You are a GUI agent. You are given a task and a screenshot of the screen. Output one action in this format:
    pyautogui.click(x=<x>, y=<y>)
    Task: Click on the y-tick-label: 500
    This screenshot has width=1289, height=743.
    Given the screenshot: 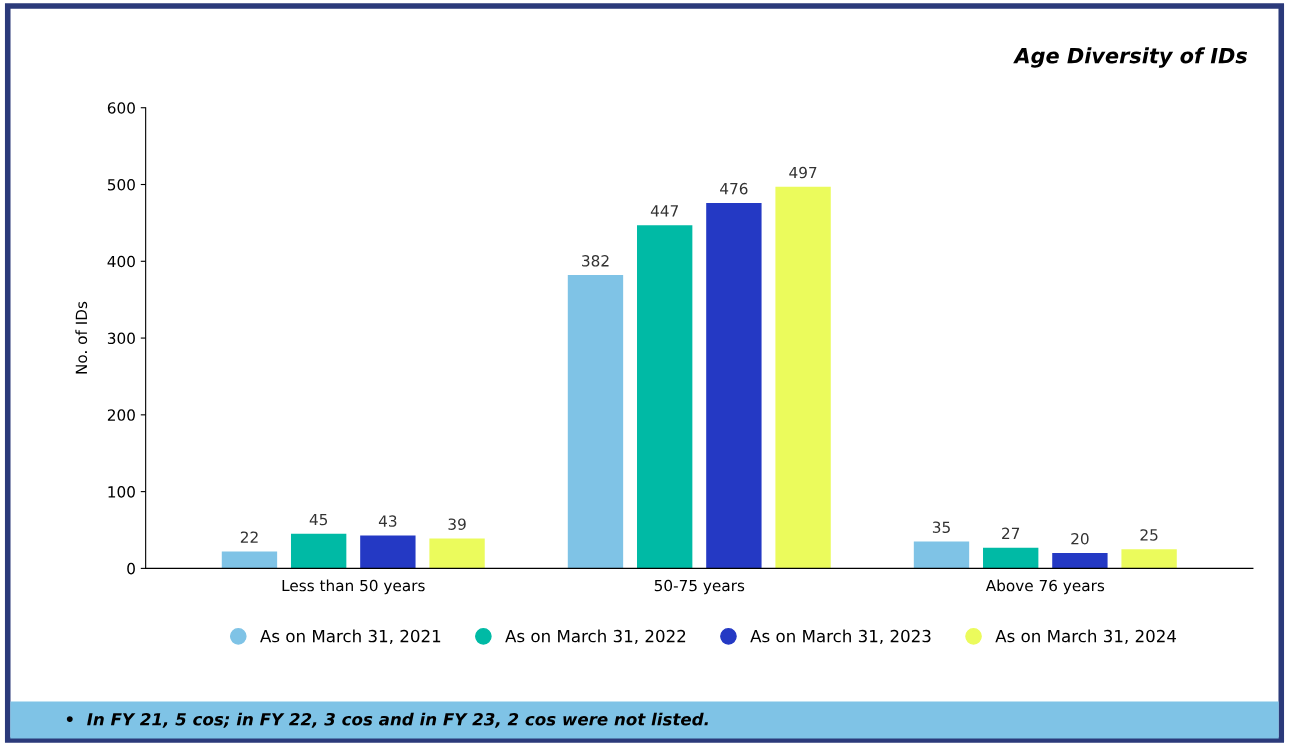 What is the action you would take?
    pyautogui.click(x=121, y=184)
    